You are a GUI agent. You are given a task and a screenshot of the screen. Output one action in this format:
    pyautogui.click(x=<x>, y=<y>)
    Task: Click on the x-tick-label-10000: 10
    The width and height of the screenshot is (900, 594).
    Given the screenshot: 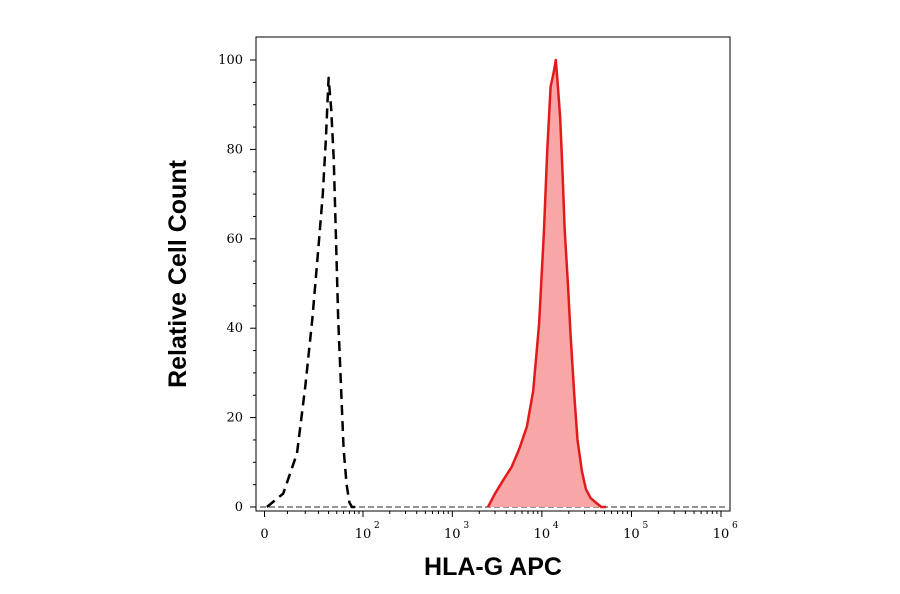 What is the action you would take?
    pyautogui.click(x=542, y=534)
    